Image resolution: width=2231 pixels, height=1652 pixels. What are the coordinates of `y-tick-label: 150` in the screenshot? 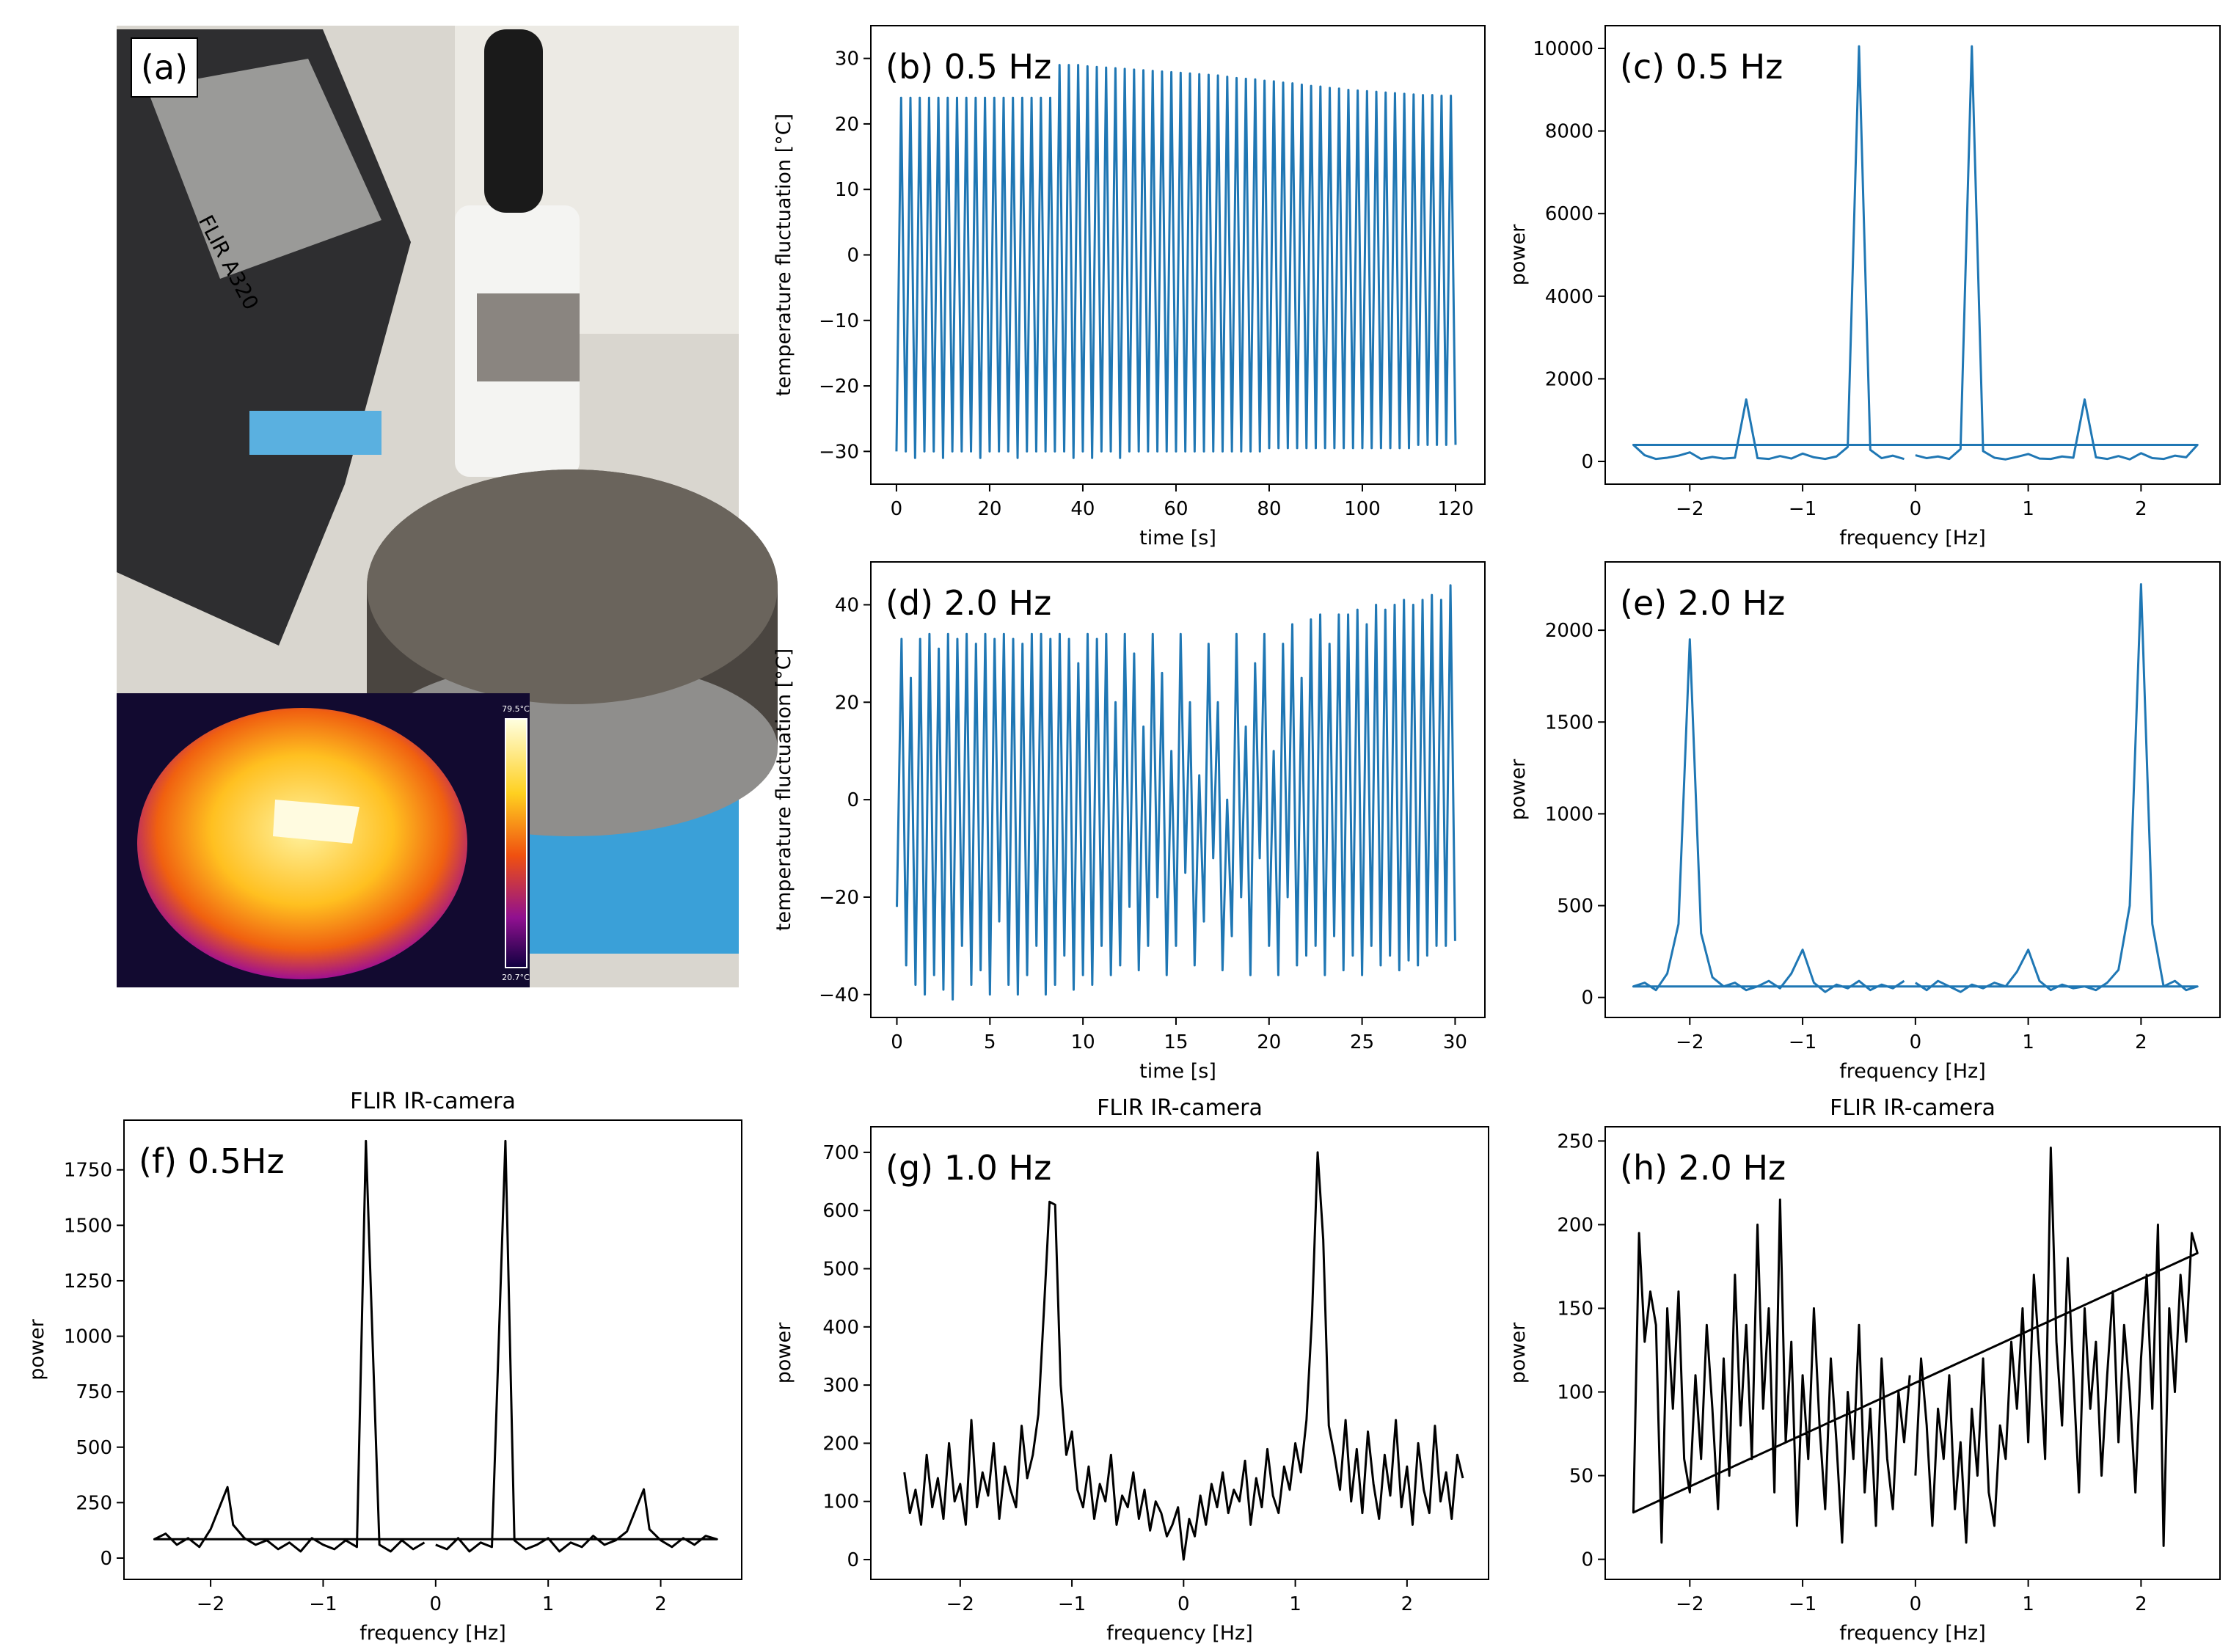 It's located at (1575, 1309).